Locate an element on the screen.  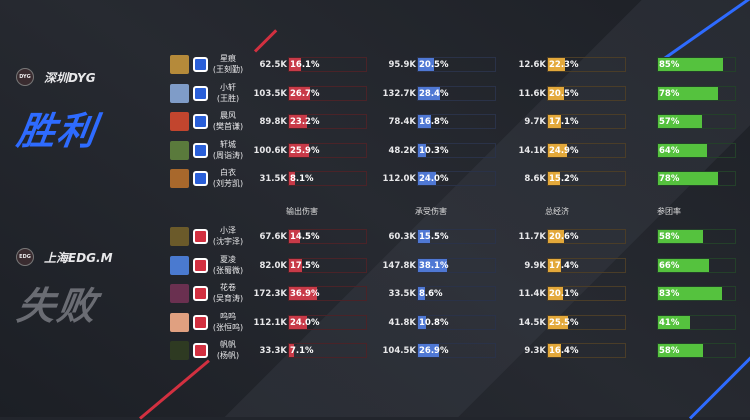
player-real-name: (杨帆) is located at coordinates (228, 355).